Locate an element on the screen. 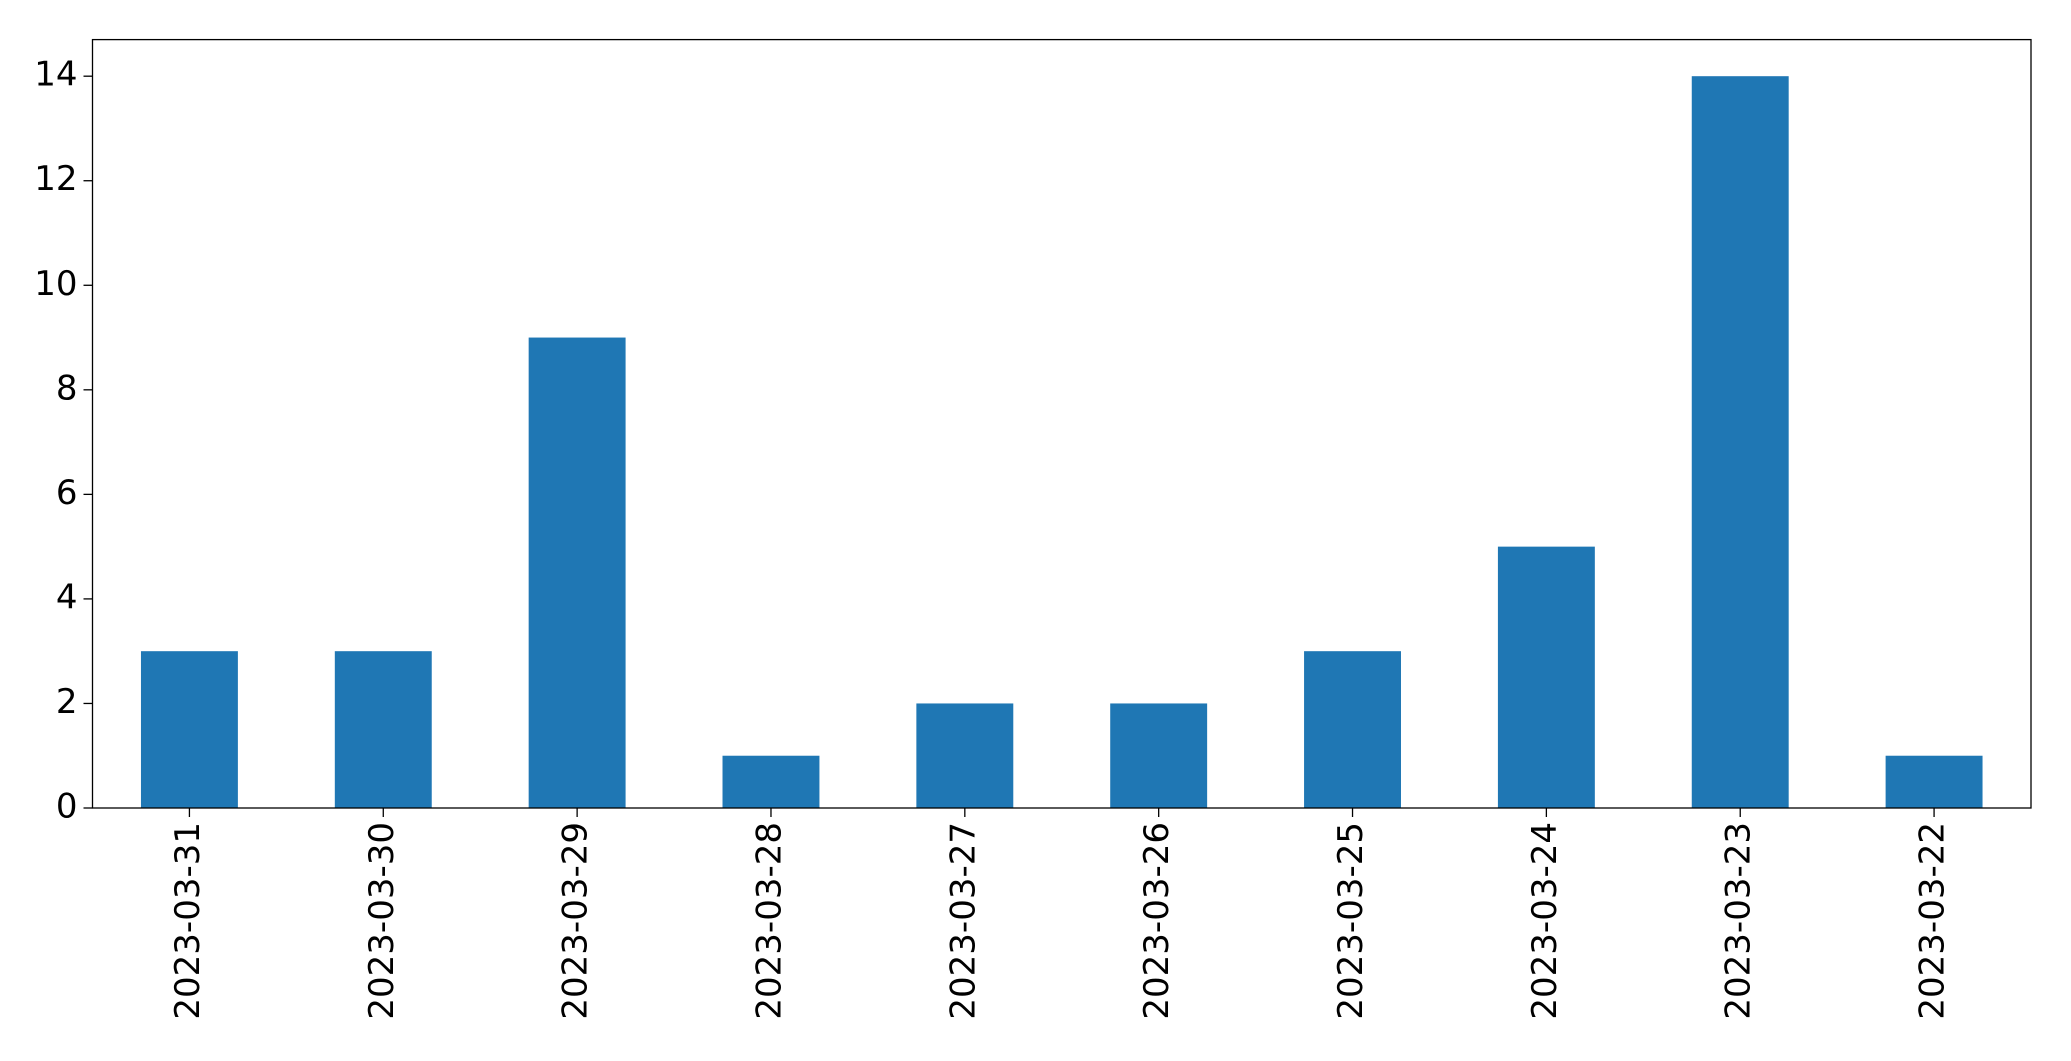 This screenshot has height=1061, width=2071. x-tick-label: 2023-03-23 is located at coordinates (1739, 921).